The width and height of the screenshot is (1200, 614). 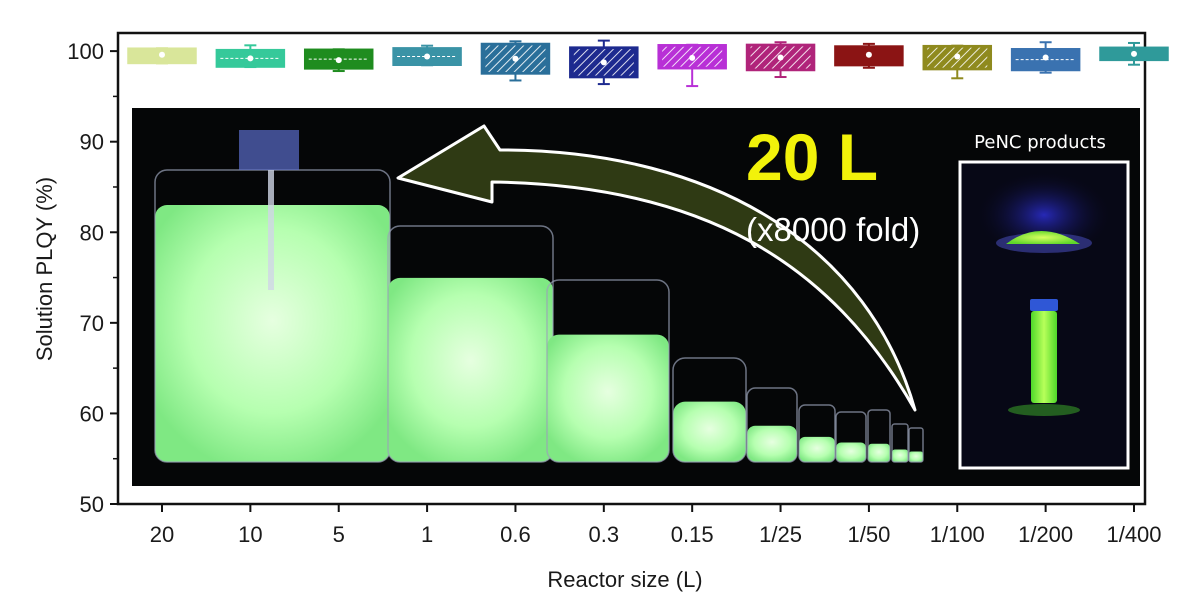 I want to click on y-axis-ticks: 50 60 70 80 90 100, so click(x=92, y=278).